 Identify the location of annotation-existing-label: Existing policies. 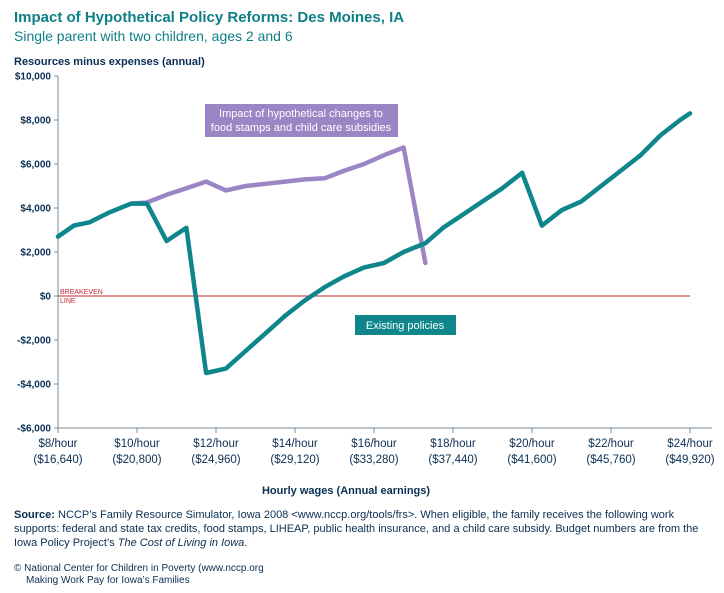
(405, 326).